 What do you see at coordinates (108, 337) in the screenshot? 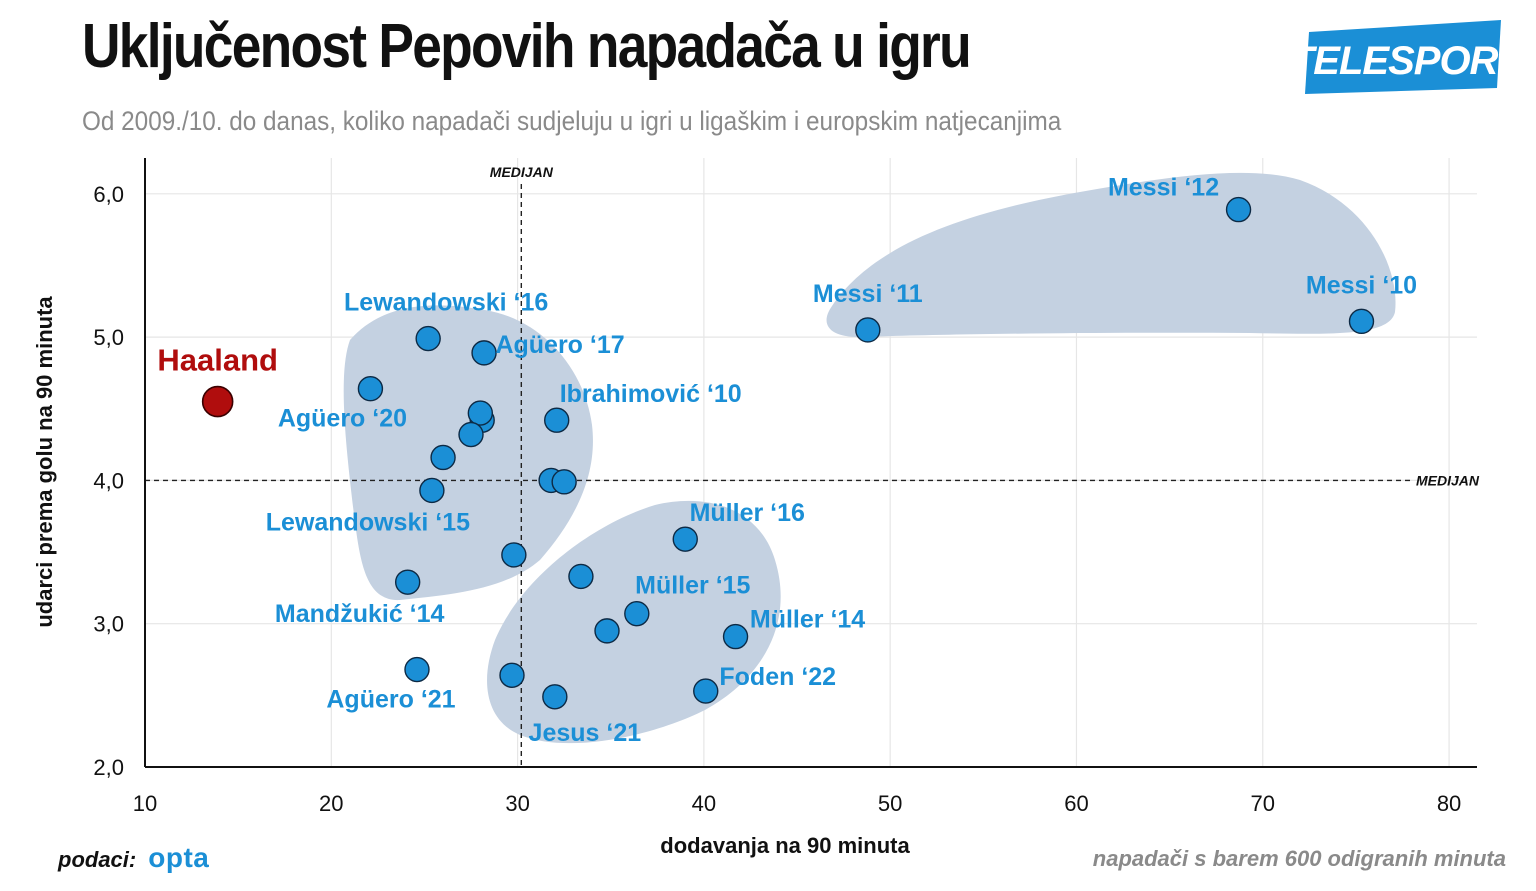
I see `y-tick-label: 5,0` at bounding box center [108, 337].